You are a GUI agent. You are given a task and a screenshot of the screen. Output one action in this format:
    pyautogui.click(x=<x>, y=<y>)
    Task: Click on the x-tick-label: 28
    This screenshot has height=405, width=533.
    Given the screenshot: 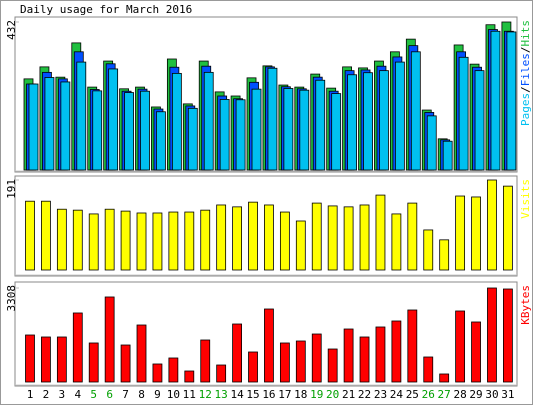 What is the action you would take?
    pyautogui.click(x=459, y=394)
    